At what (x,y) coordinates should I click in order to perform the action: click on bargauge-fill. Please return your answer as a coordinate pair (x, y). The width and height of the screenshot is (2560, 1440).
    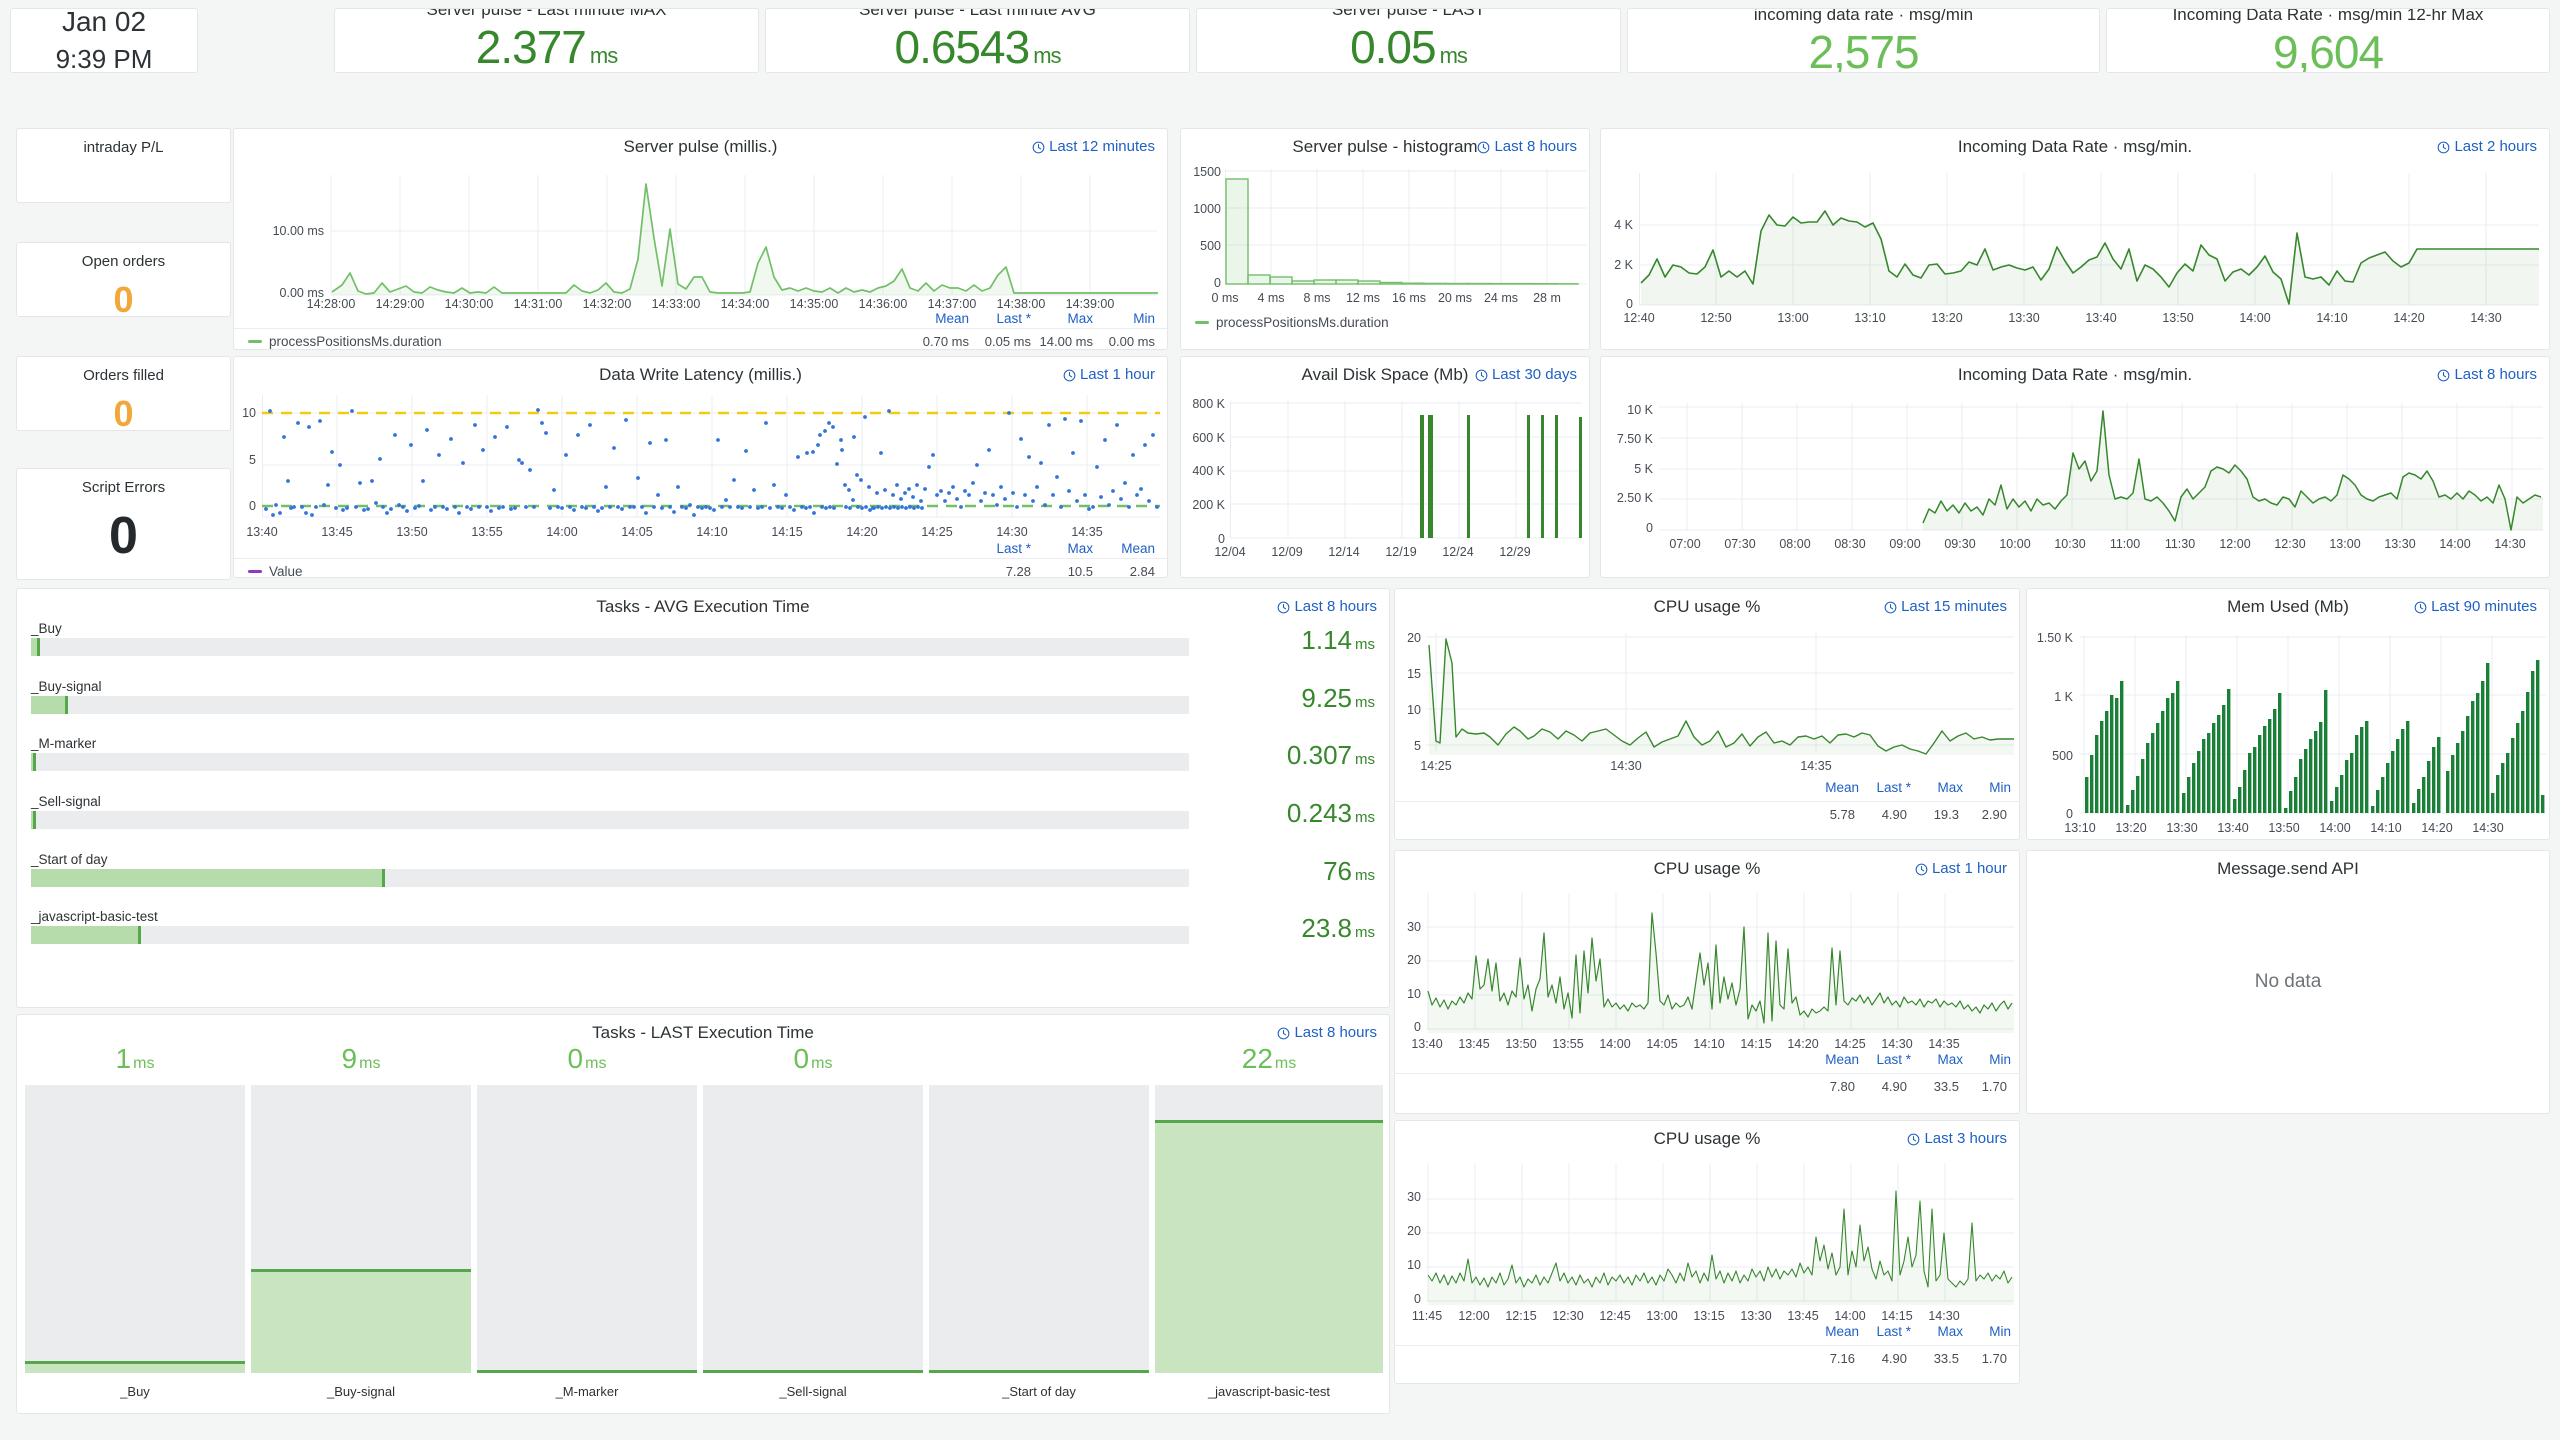
    Looking at the image, I should click on (36, 647).